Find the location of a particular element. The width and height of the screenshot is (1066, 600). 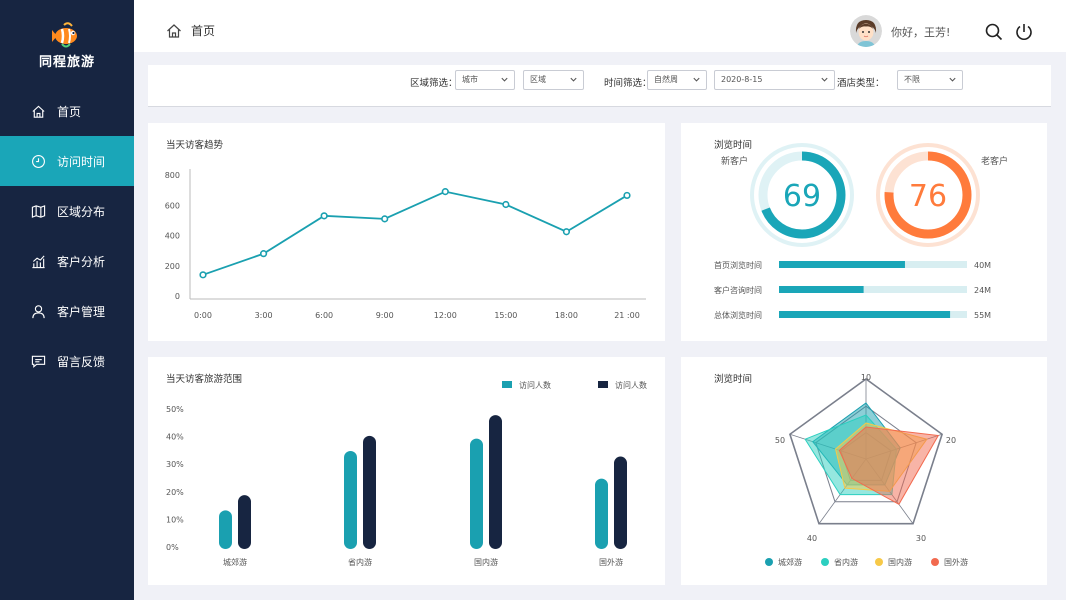

power-icon is located at coordinates (1024, 32).